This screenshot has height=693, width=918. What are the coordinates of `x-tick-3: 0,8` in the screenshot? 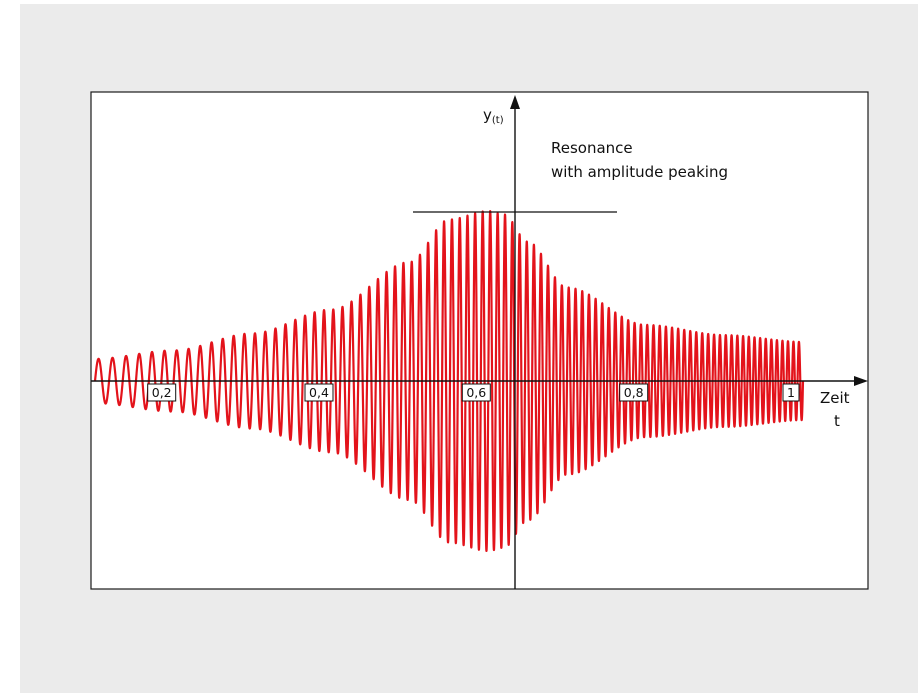 It's located at (634, 392).